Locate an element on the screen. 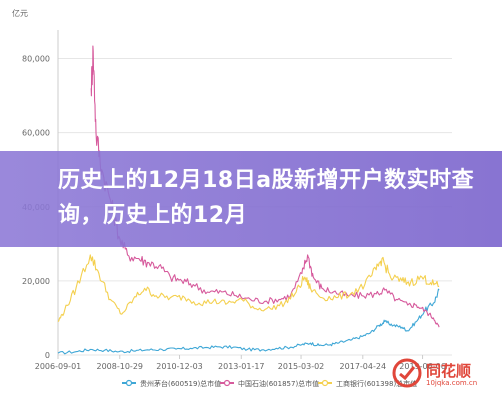 This screenshot has width=502, height=400. x-tick-label: 2010-12-03 is located at coordinates (179, 366).